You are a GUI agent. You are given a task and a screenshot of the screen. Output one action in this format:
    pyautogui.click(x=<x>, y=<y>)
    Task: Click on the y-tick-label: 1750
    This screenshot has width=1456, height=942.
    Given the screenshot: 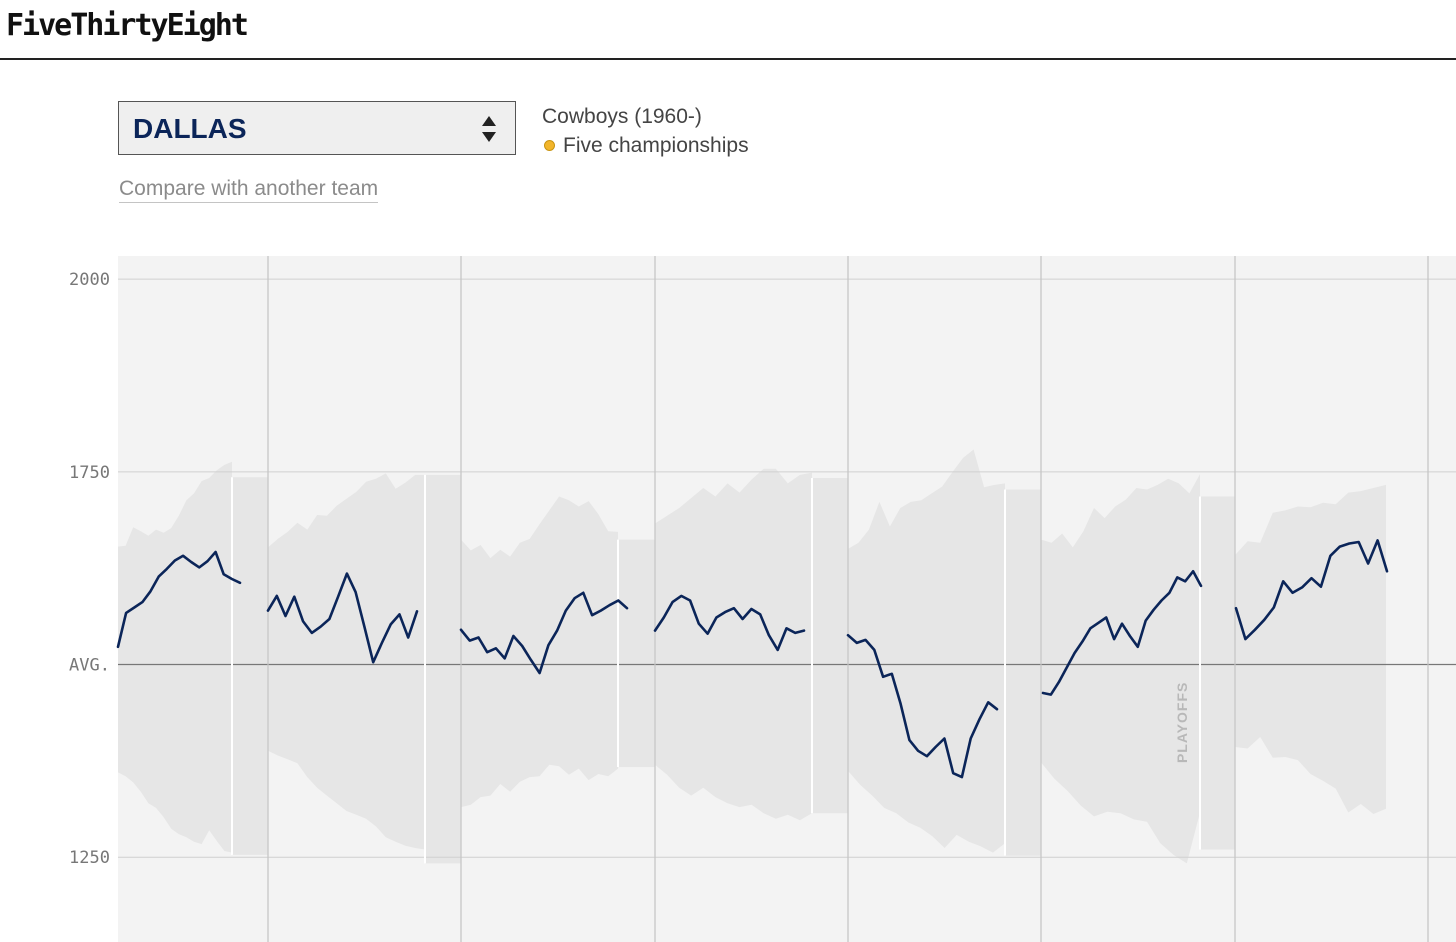 What is the action you would take?
    pyautogui.click(x=89, y=473)
    